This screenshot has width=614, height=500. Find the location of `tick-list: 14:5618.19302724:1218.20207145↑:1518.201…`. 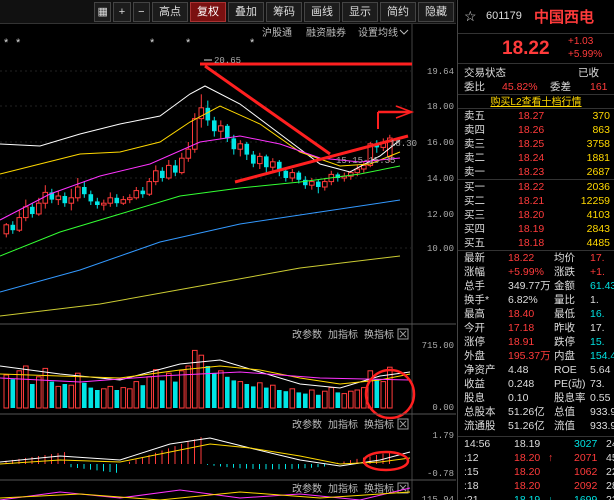

tick-list: 14:5618.19302724:1218.20207145↑:1518.201… is located at coordinates (536, 468).